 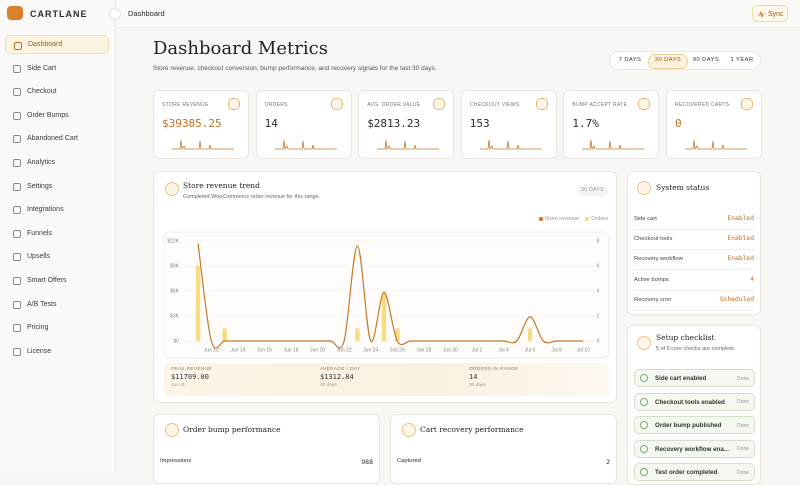 What do you see at coordinates (175, 266) in the screenshot?
I see `y-tick-label: $9K` at bounding box center [175, 266].